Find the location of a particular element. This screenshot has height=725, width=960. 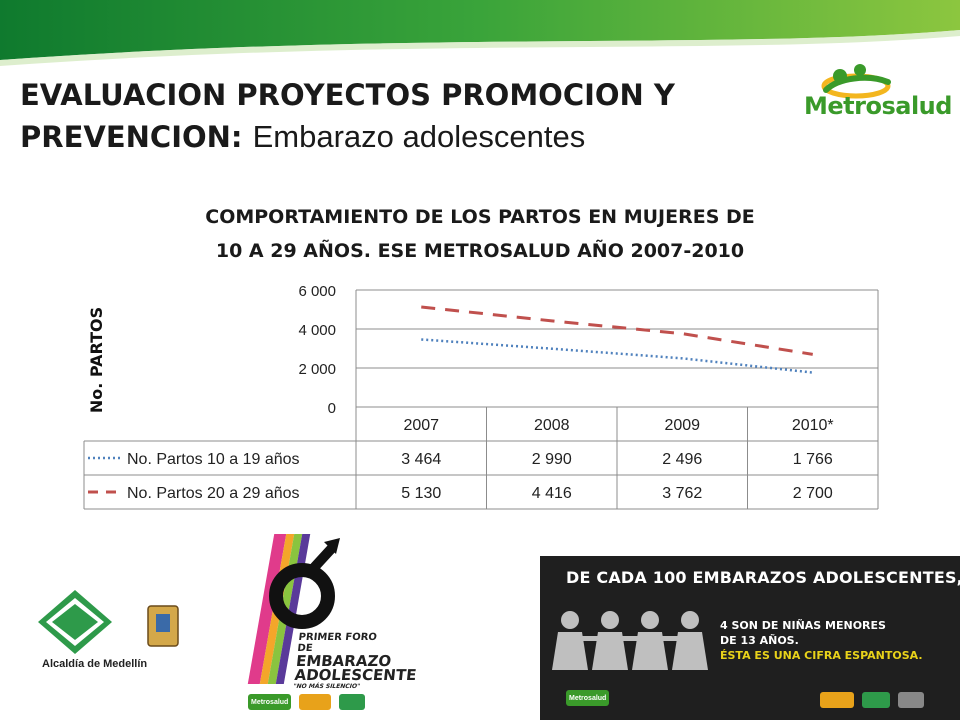

banner-sponsor-logos: Metrosalud is located at coordinates (587, 698).